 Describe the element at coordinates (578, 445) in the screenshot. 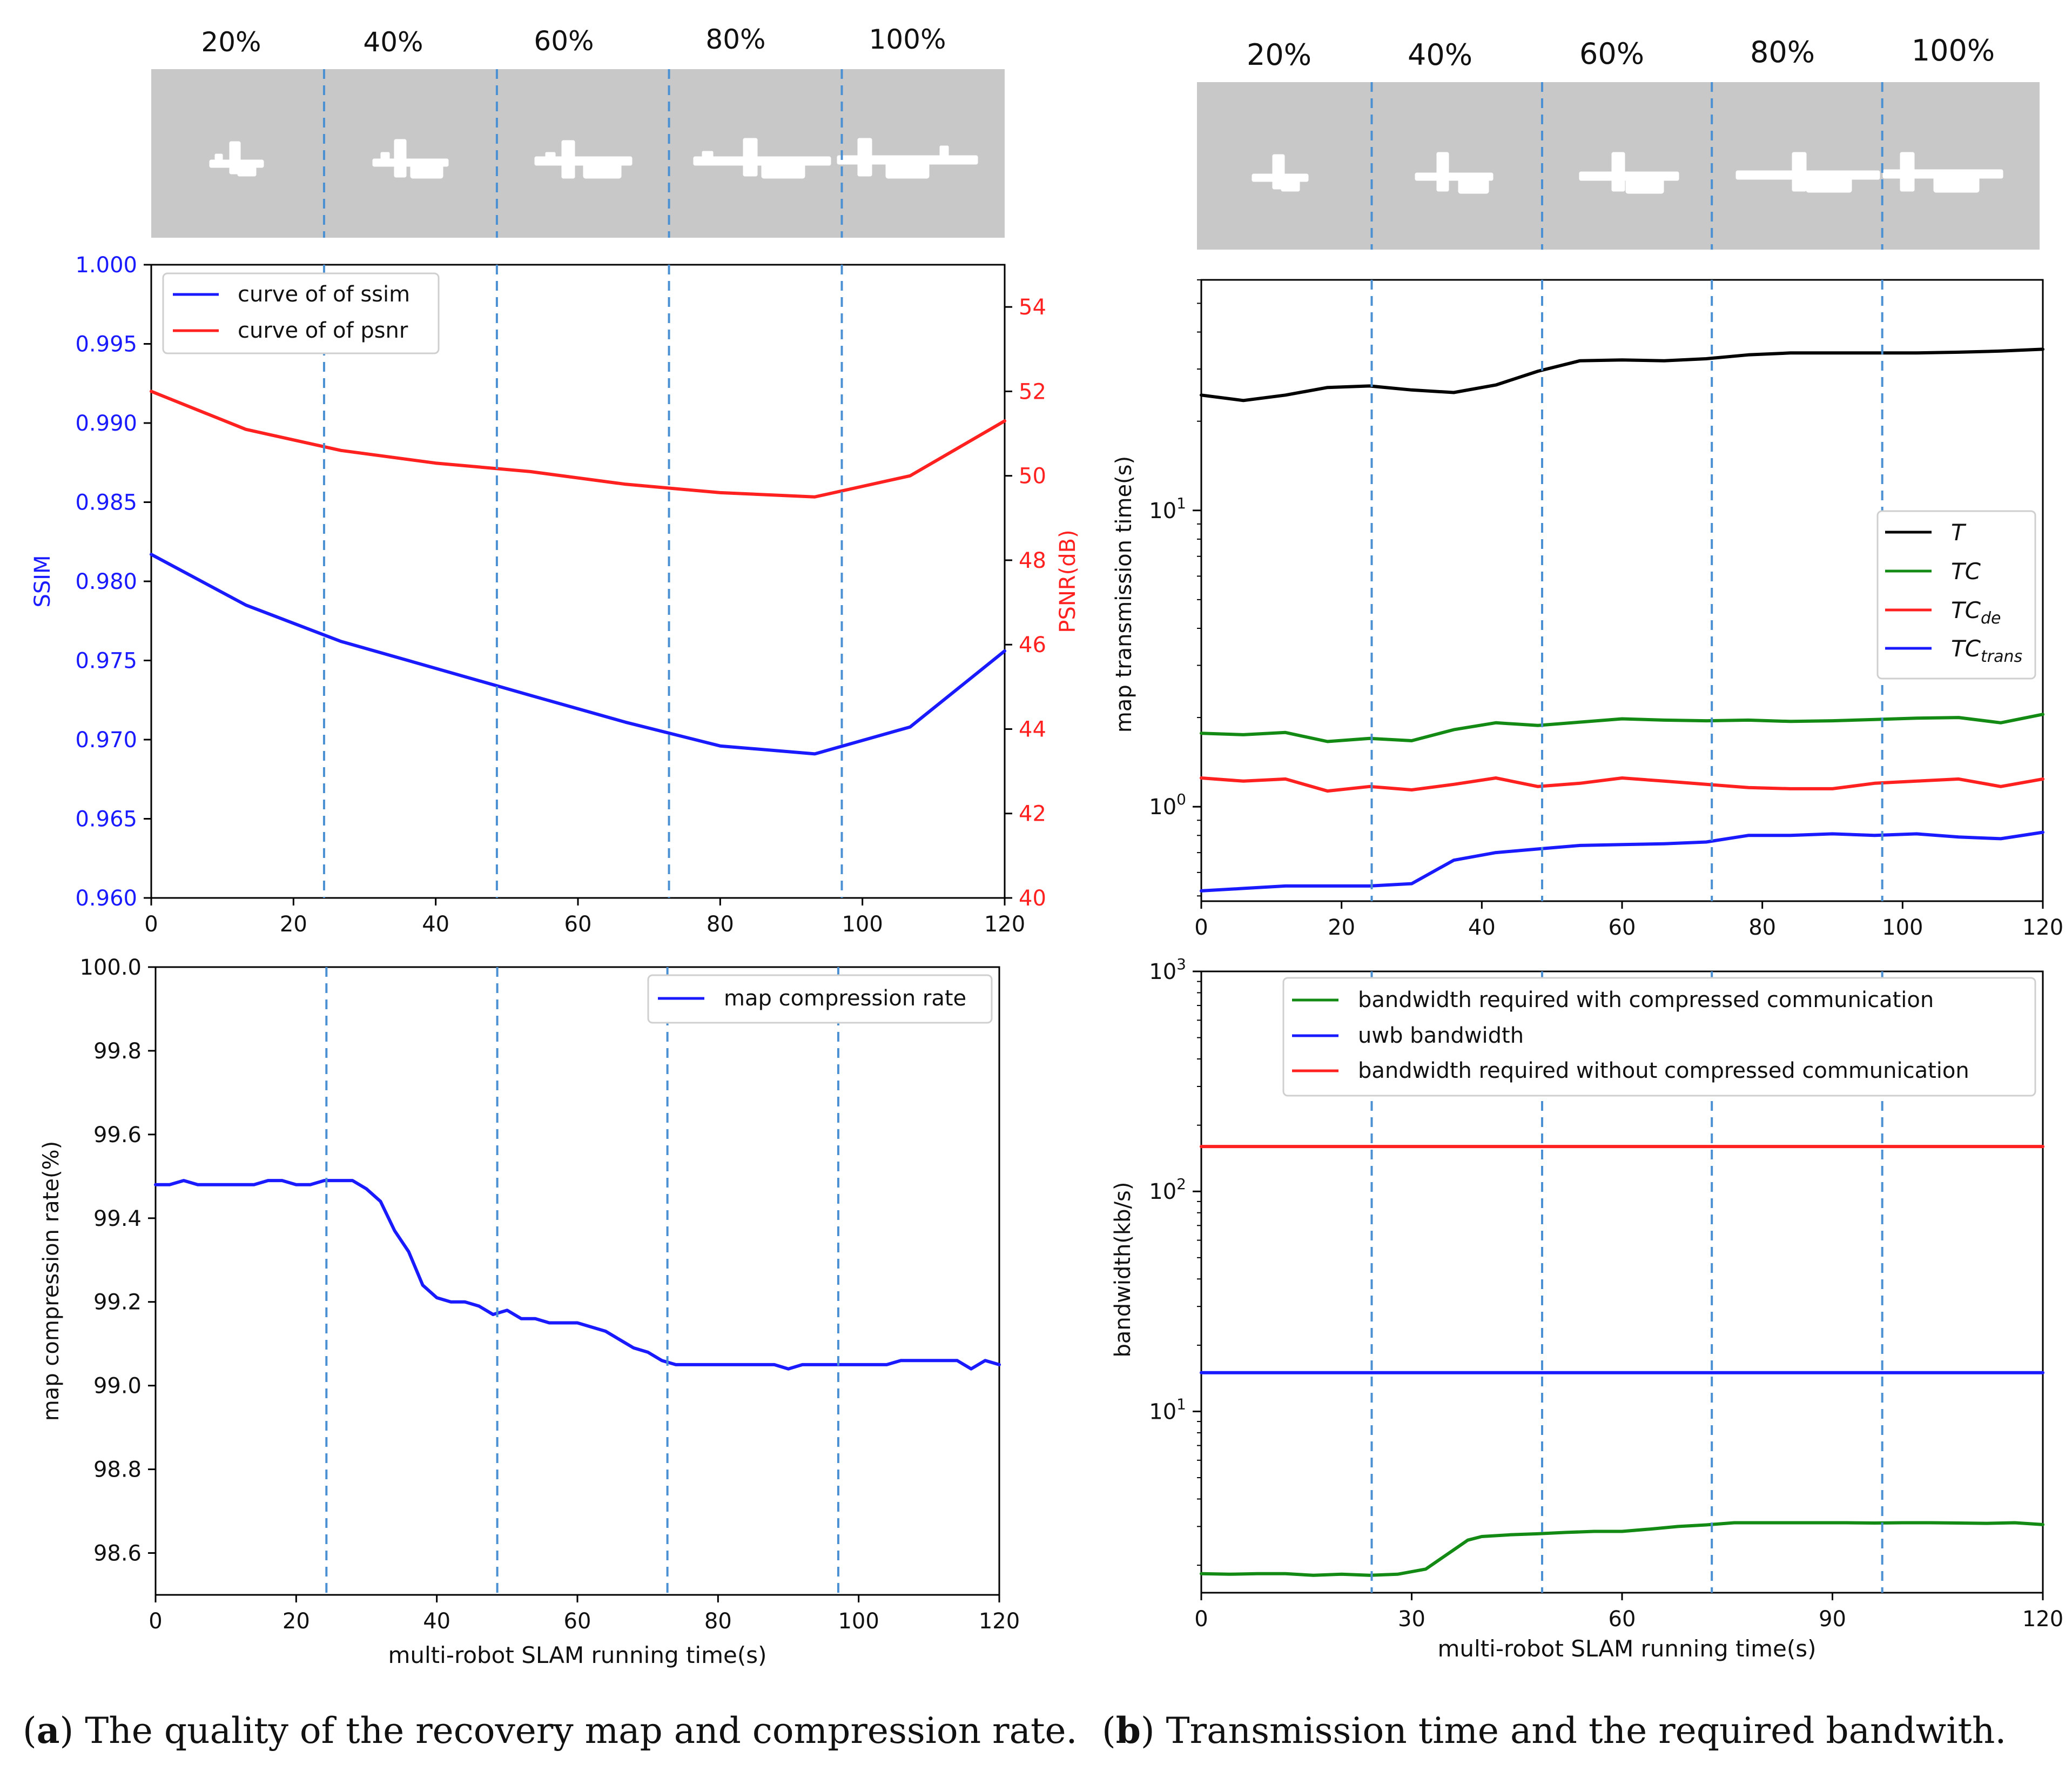

I see `series-line-curve-of-of-psnr` at that location.